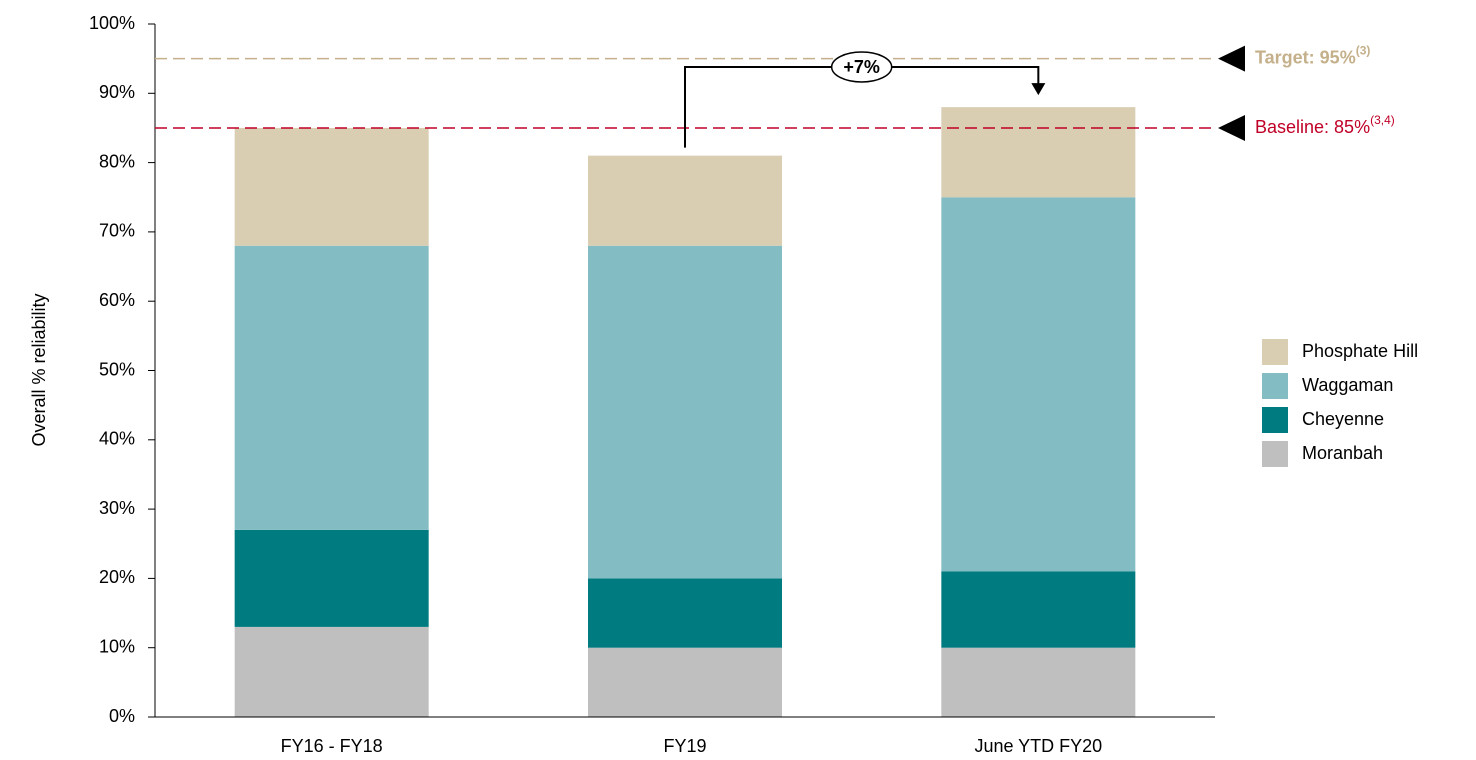 The width and height of the screenshot is (1476, 760). What do you see at coordinates (1360, 351) in the screenshot?
I see `legend-label: Phosphate Hill` at bounding box center [1360, 351].